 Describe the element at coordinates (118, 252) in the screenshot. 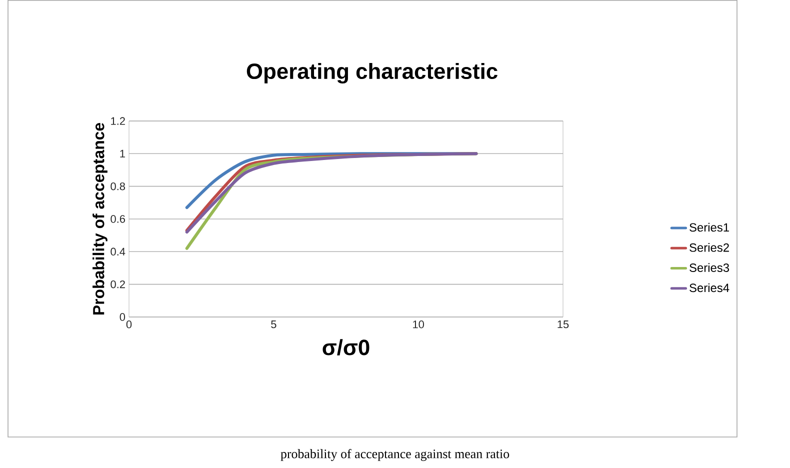

I see `y-tick-label: 0.4` at that location.